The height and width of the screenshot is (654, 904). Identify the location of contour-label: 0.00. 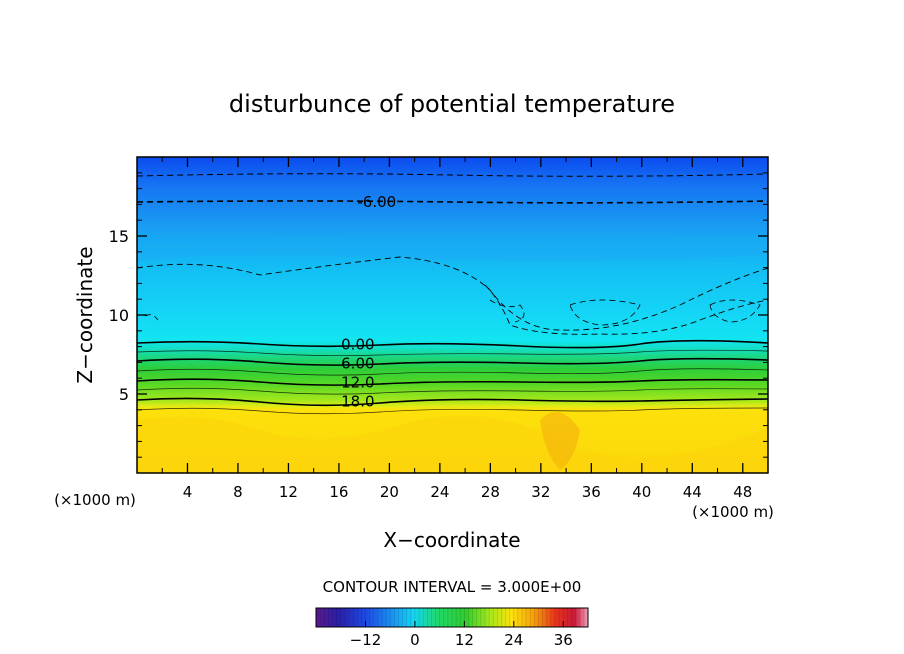
(357, 344).